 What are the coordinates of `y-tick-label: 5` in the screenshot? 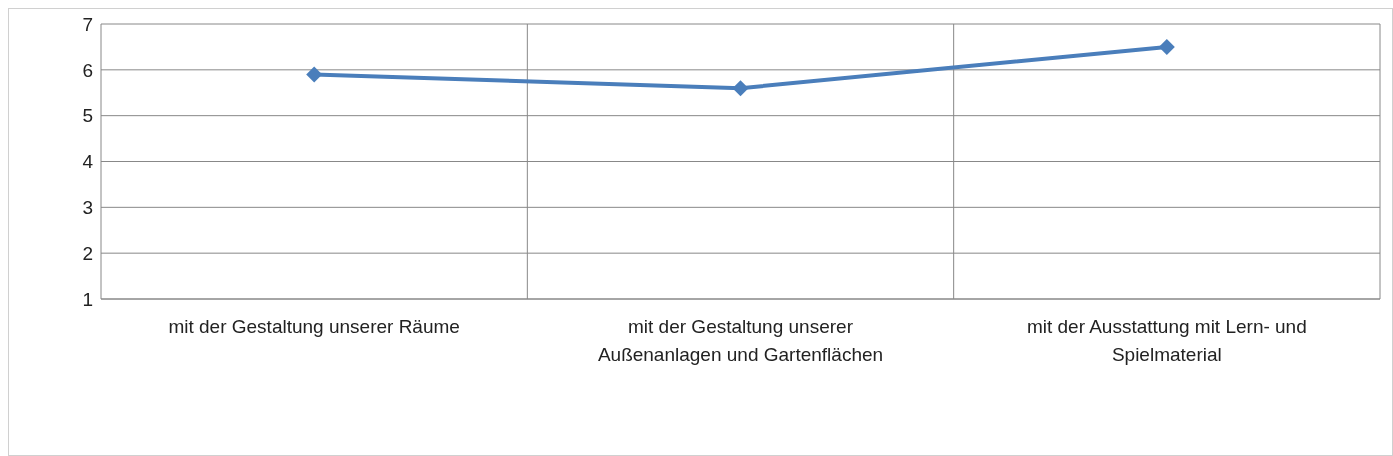 It's located at (87, 116).